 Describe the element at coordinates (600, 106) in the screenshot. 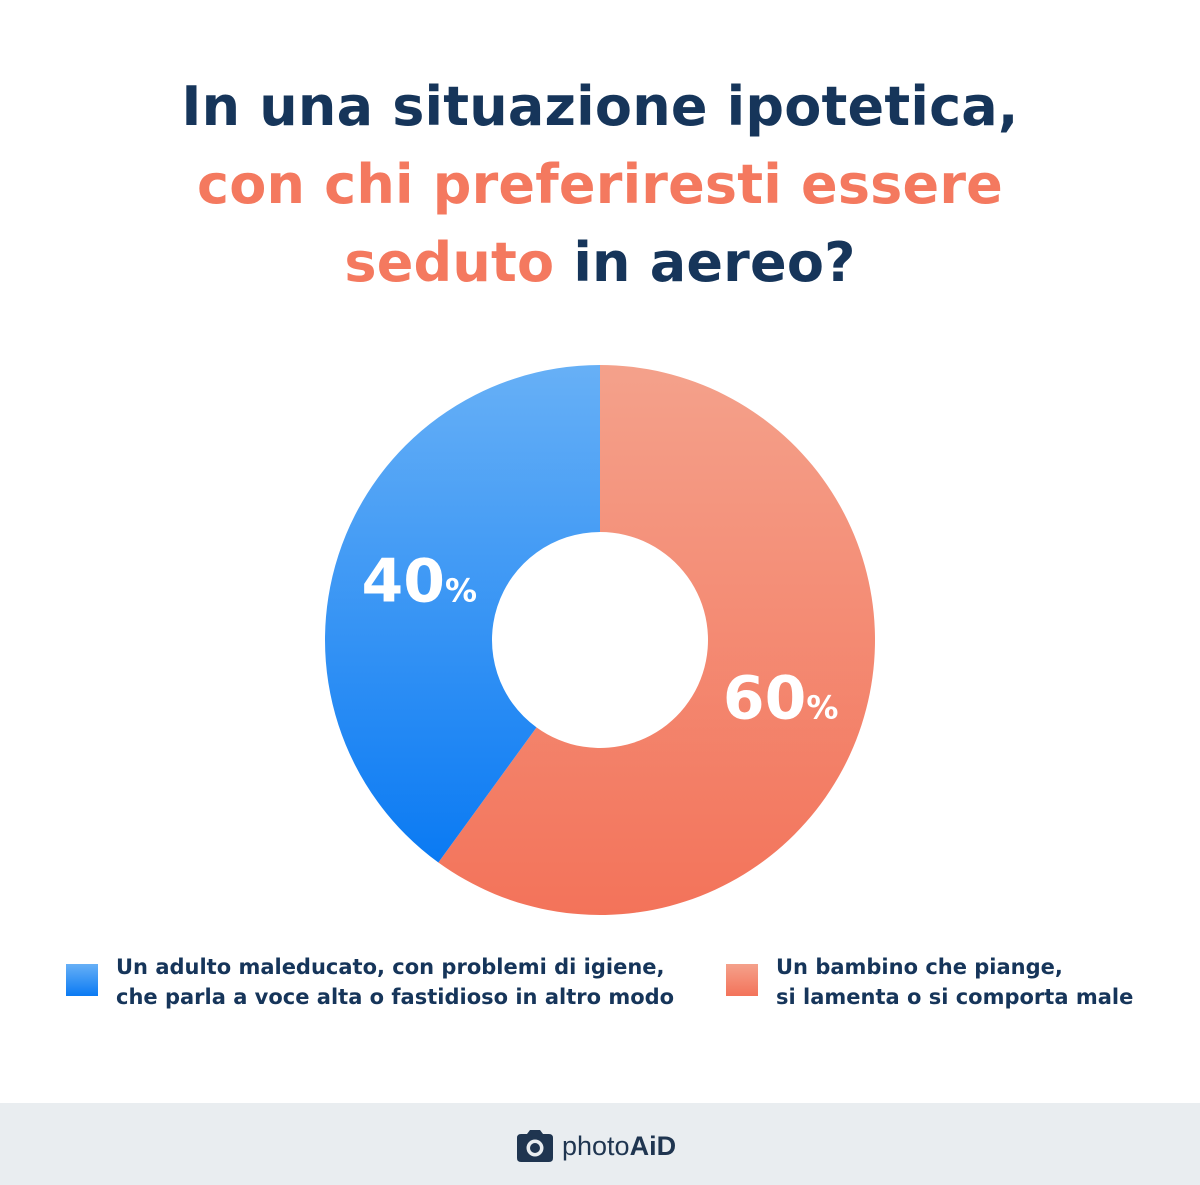

I see `title-line-1: In una situazione ipotetica,` at that location.